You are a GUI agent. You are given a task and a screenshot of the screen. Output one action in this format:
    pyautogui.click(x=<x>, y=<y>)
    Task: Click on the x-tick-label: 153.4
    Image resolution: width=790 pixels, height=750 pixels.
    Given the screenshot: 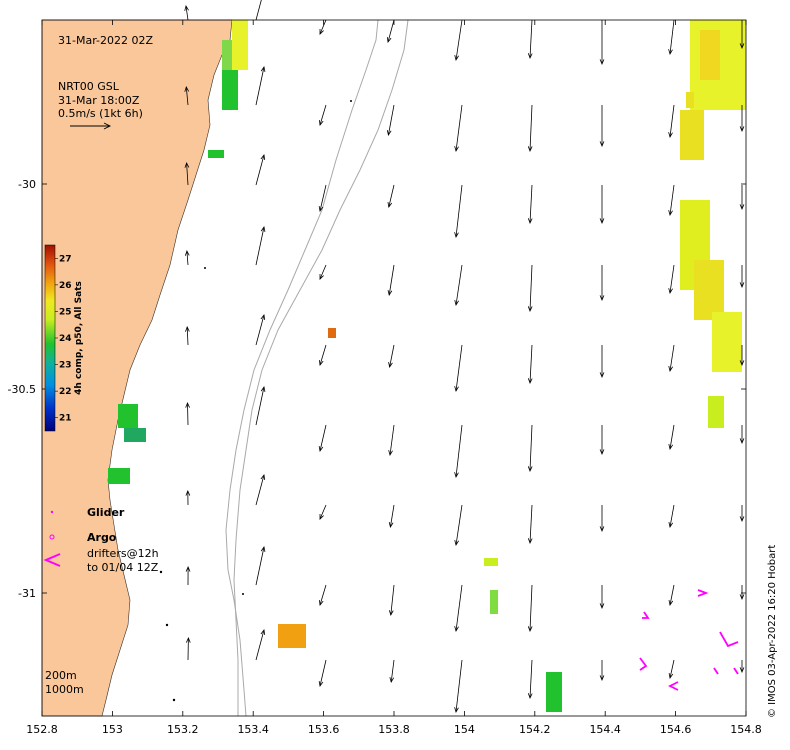 What is the action you would take?
    pyautogui.click(x=253, y=729)
    